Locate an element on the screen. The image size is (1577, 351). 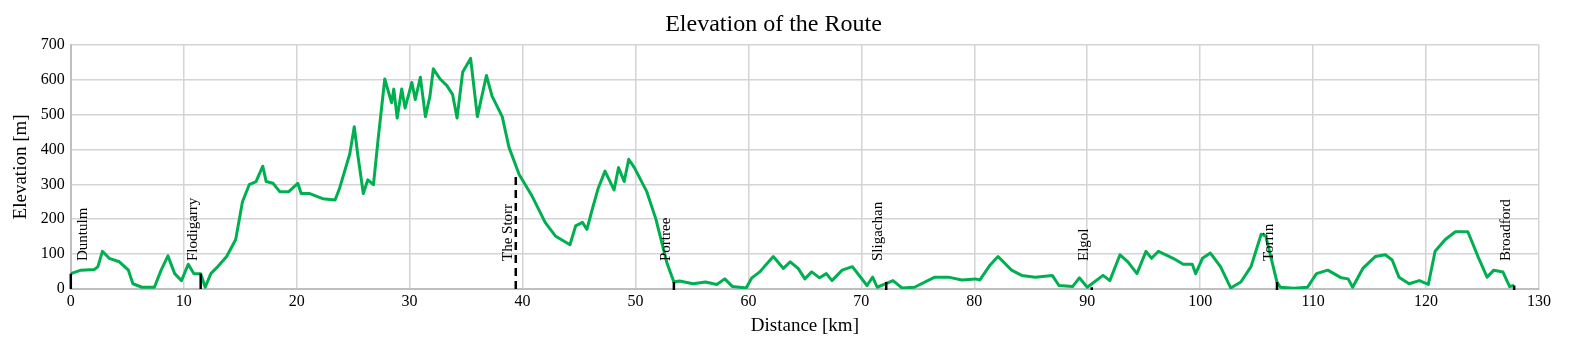
y-tick-label: 500 is located at coordinates (52, 113).